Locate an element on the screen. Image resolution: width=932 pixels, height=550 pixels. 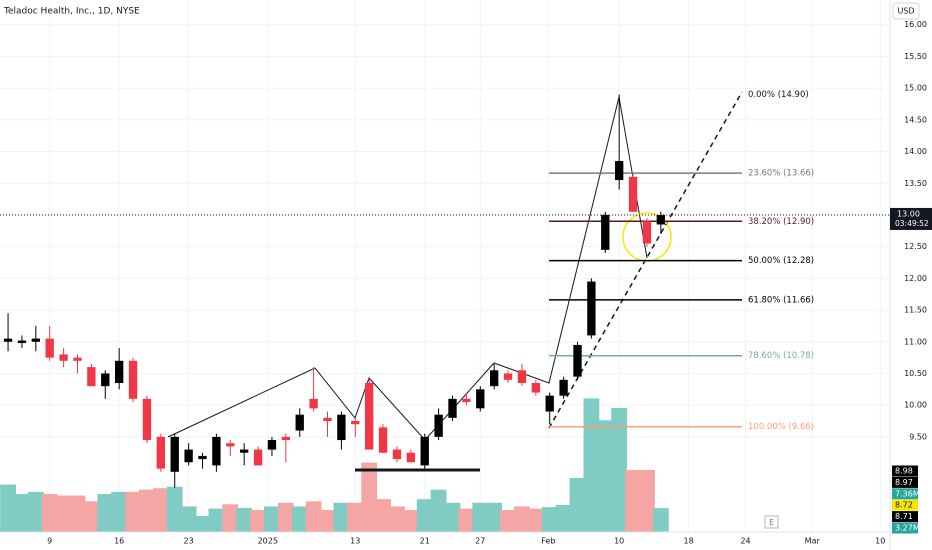
fib-label: 50.00% (12.28) is located at coordinates (781, 261).